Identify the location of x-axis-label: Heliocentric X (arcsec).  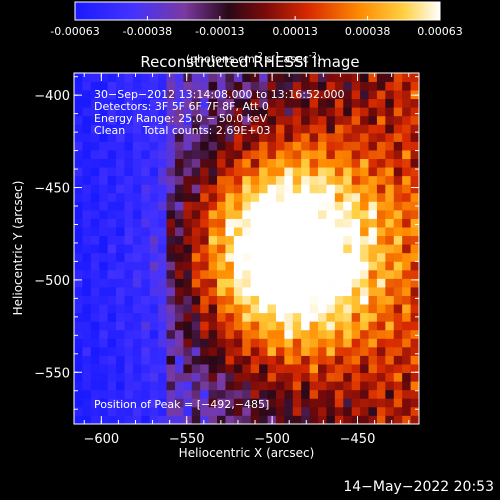
(246, 453).